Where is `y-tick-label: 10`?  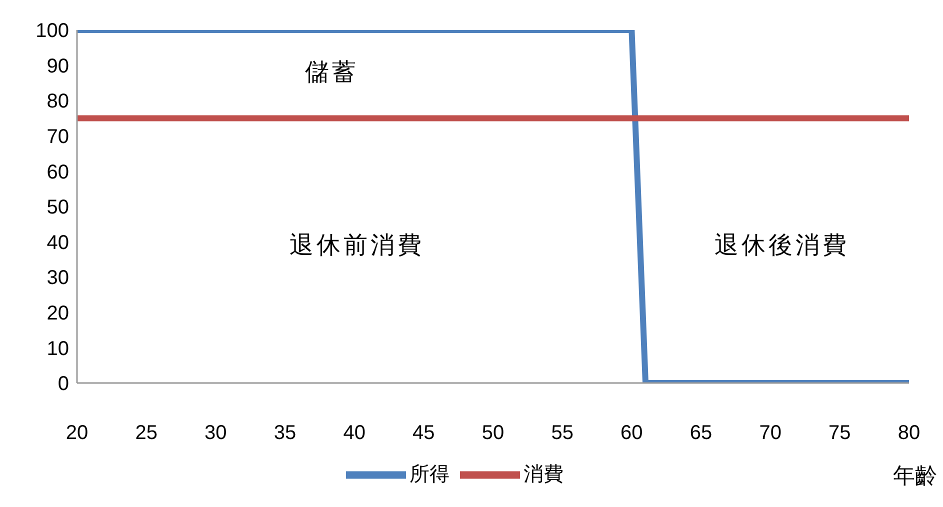
y-tick-label: 10 is located at coordinates (57, 349).